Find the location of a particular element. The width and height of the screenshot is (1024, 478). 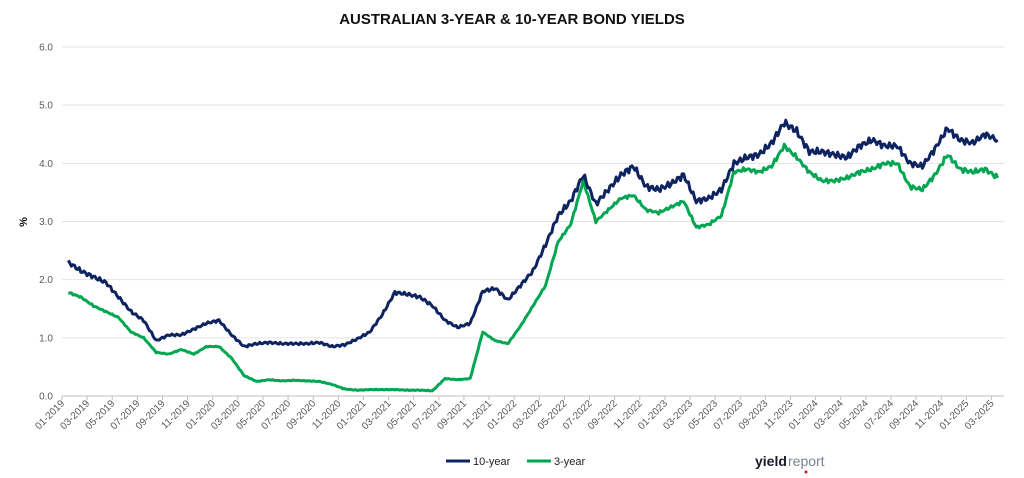

y-tick-label: 0.0 is located at coordinates (46, 397).